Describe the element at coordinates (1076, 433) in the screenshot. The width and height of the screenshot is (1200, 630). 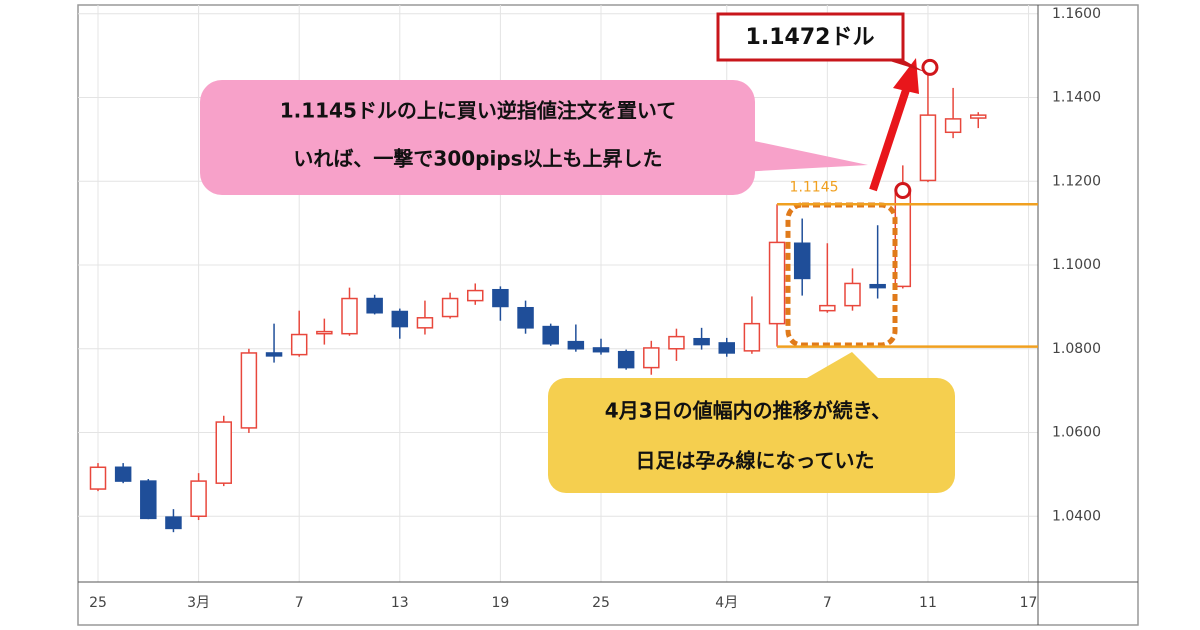
I see `y-tick-label: 1.0600` at that location.